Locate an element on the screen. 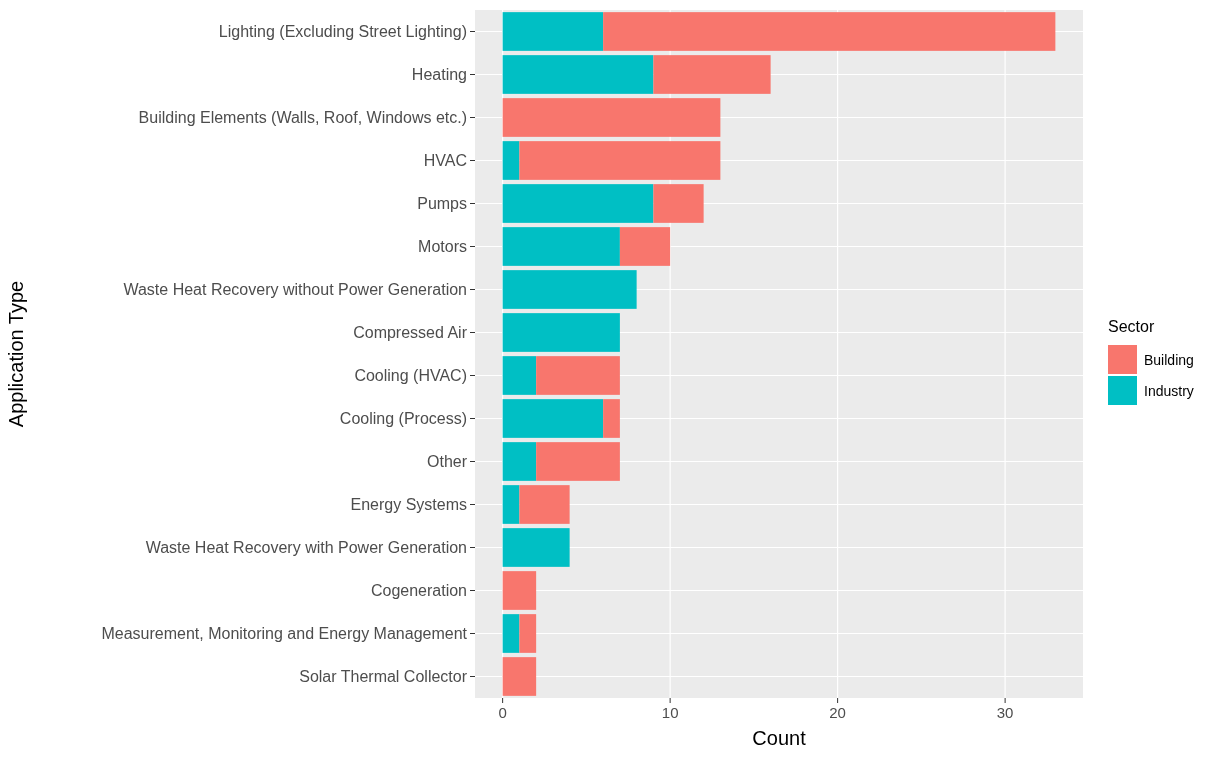 This screenshot has height=762, width=1219. y-tick-label: Waste Heat Recovery with Power Generation is located at coordinates (306, 548).